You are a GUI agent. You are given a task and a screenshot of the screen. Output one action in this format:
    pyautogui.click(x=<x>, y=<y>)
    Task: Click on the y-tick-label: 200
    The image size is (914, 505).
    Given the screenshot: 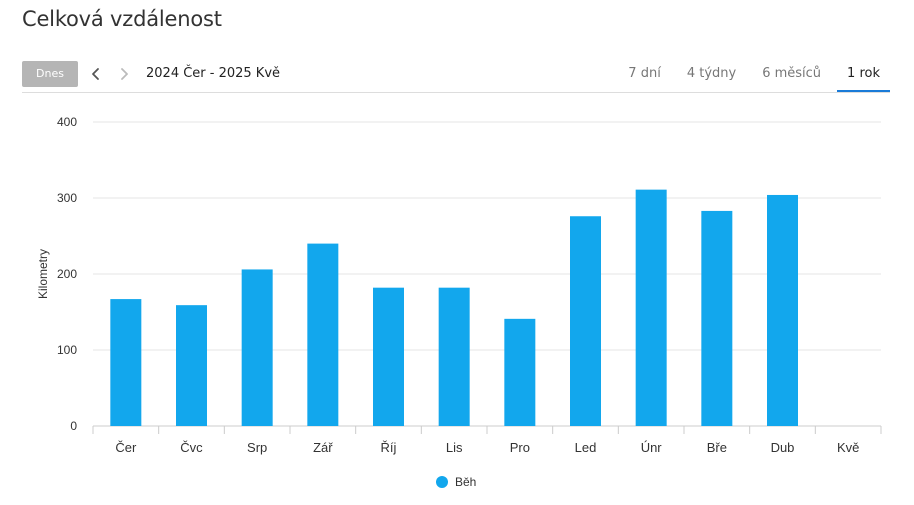 What is the action you would take?
    pyautogui.click(x=67, y=274)
    